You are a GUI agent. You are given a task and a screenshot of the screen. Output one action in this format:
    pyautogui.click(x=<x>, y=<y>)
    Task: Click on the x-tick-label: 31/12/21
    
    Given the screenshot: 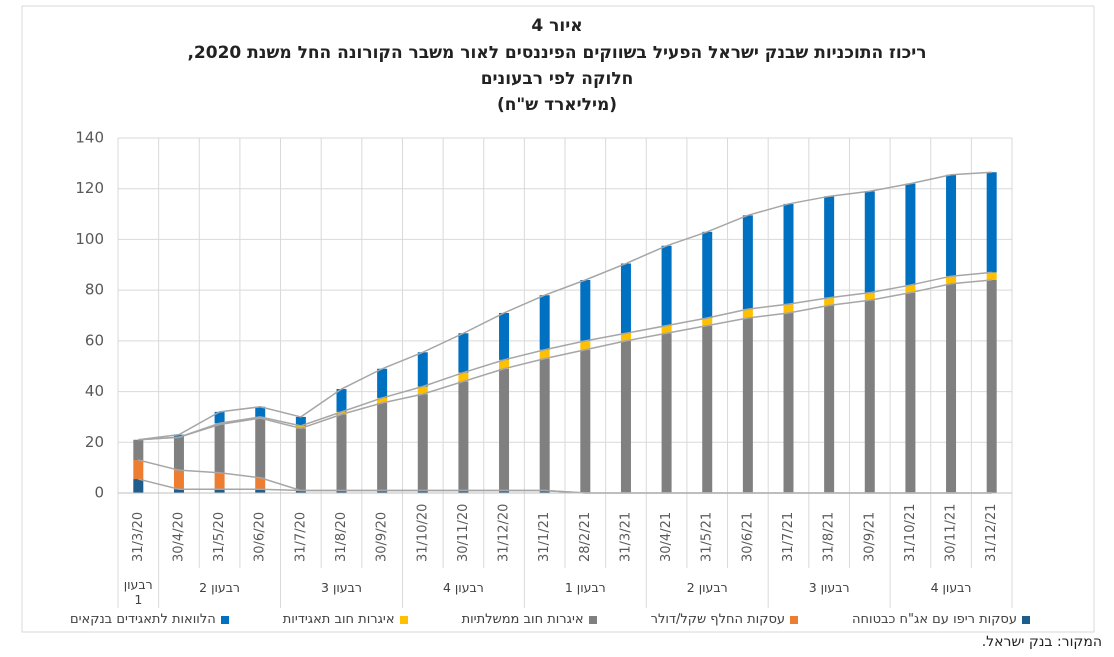 What is the action you would take?
    pyautogui.click(x=991, y=533)
    